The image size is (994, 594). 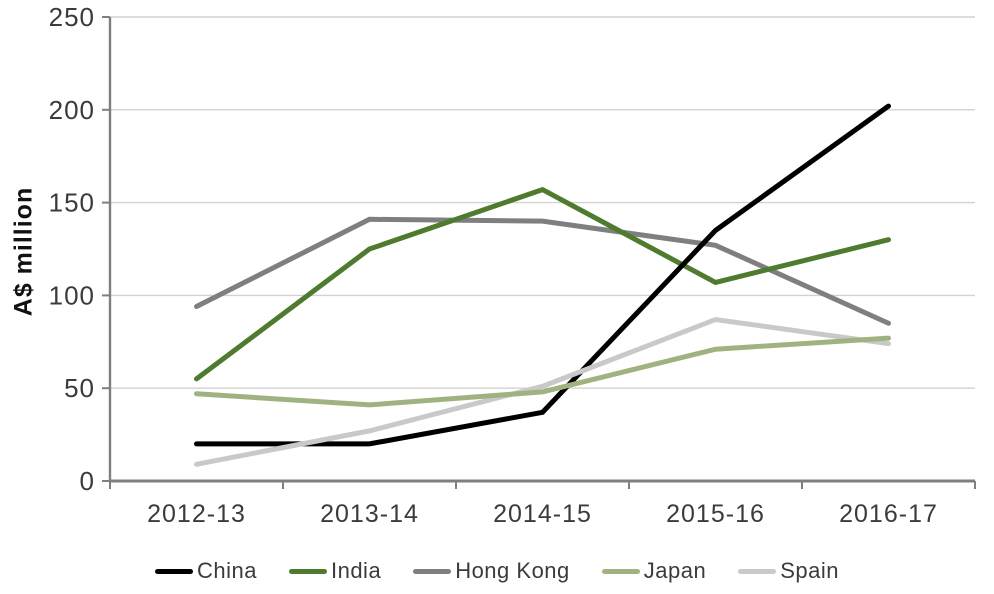 I want to click on legend-item-spain: Spain, so click(x=788, y=571).